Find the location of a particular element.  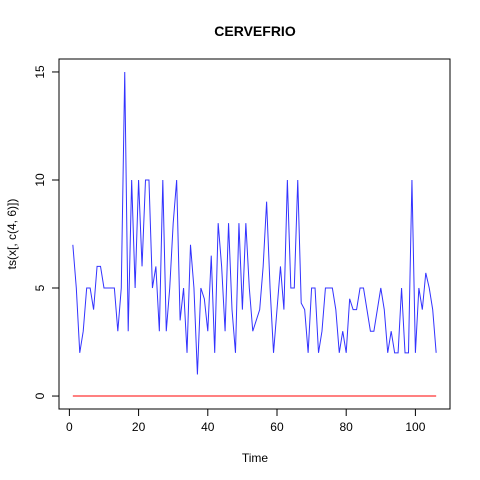

y-tick-label: 0 is located at coordinates (40, 395).